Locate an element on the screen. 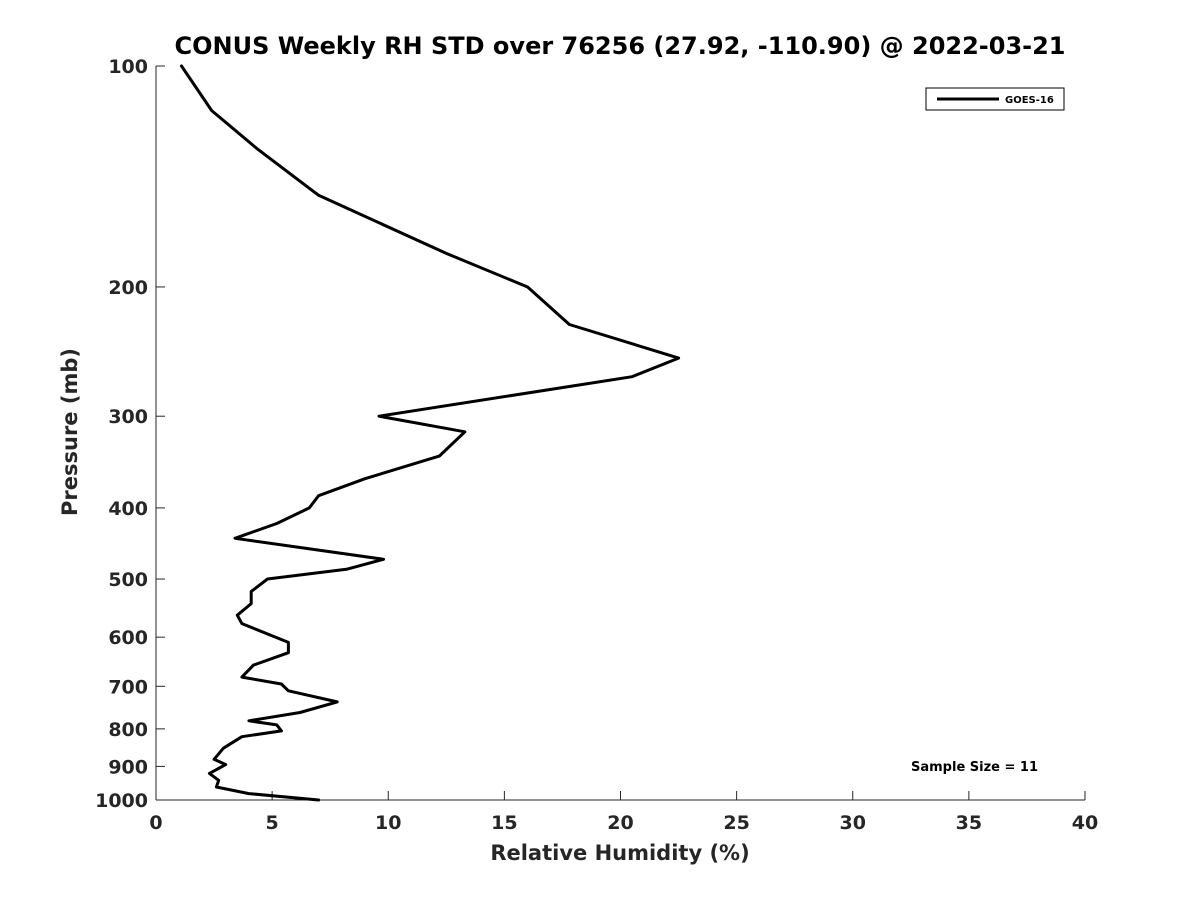 The width and height of the screenshot is (1200, 900). x-tick-label: 15 is located at coordinates (504, 823).